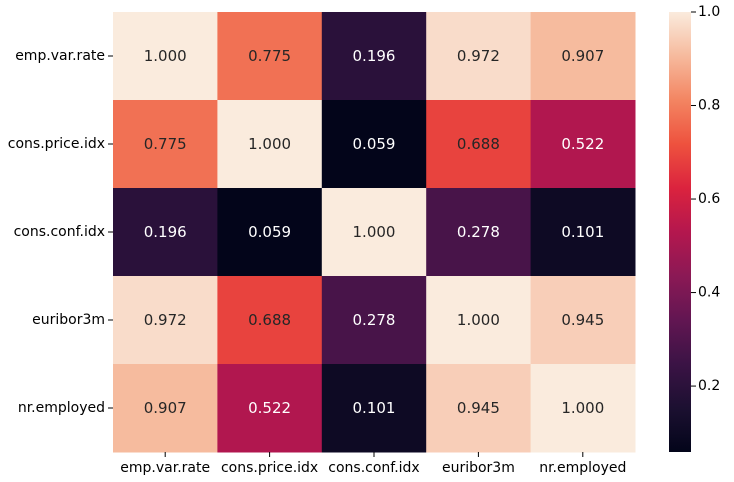 Image resolution: width=734 pixels, height=482 pixels. I want to click on heatmap-cell-label-r2-c3: 0.278, so click(478, 232).